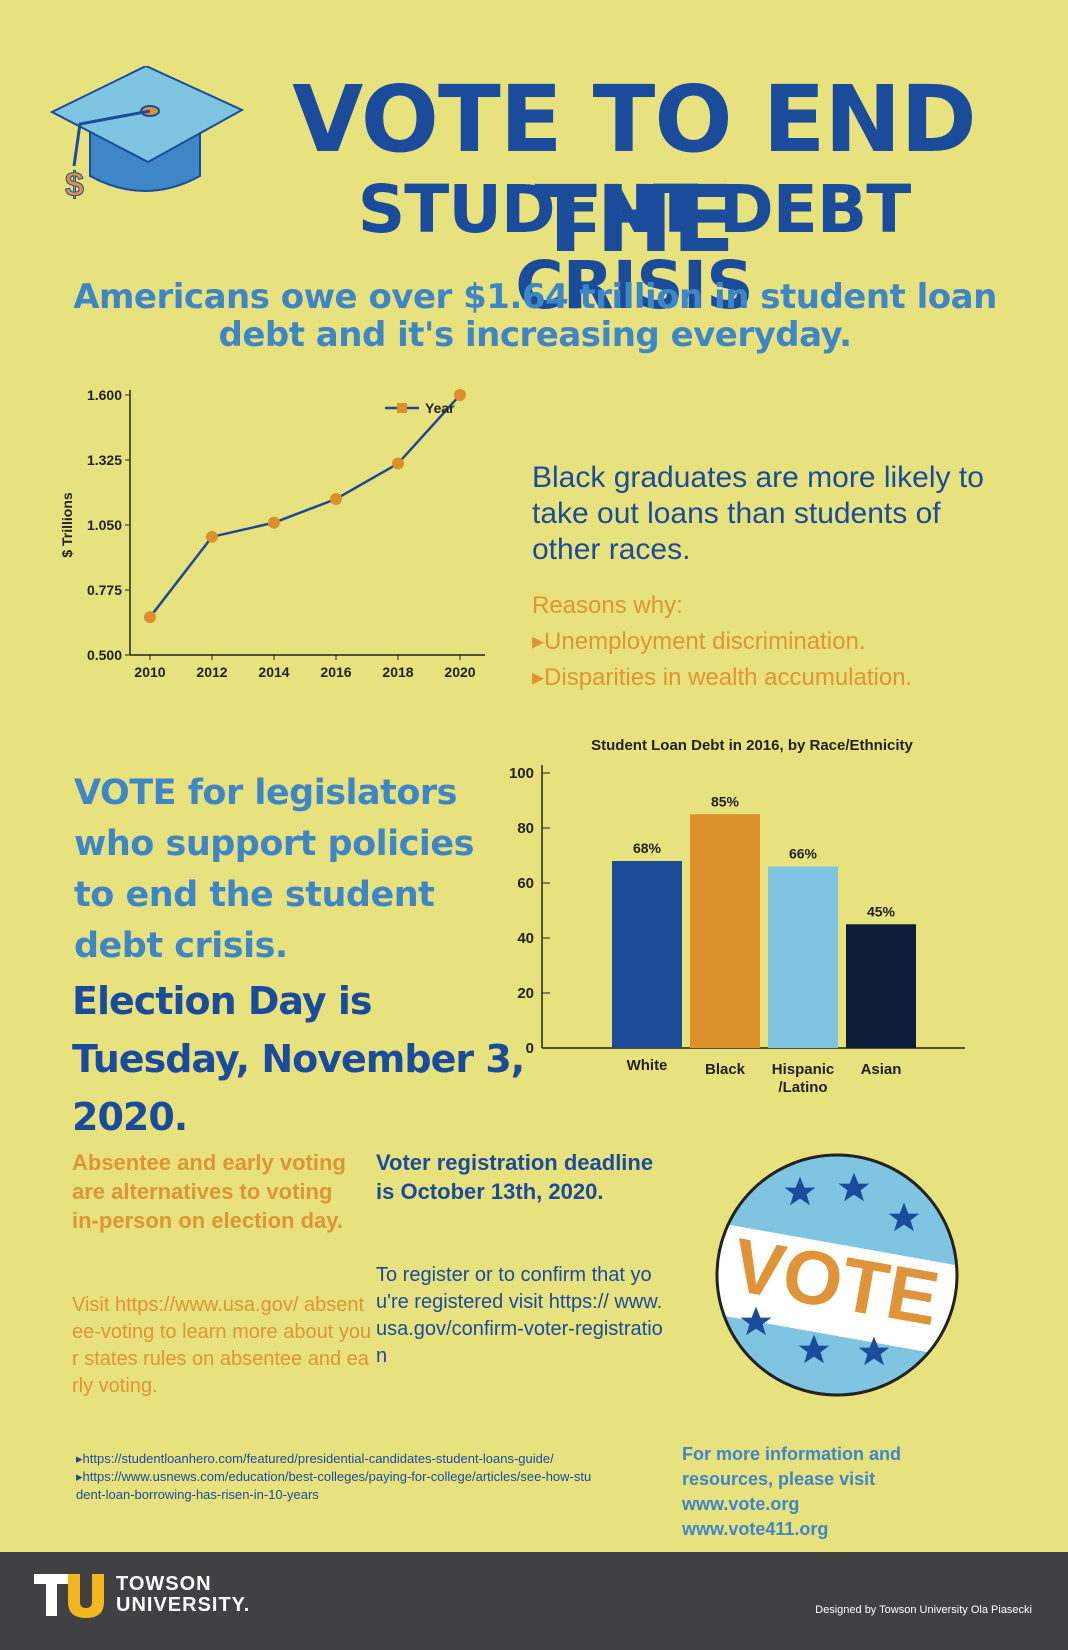 The width and height of the screenshot is (1068, 1650). I want to click on y-tick-label: 0, so click(530, 1048).